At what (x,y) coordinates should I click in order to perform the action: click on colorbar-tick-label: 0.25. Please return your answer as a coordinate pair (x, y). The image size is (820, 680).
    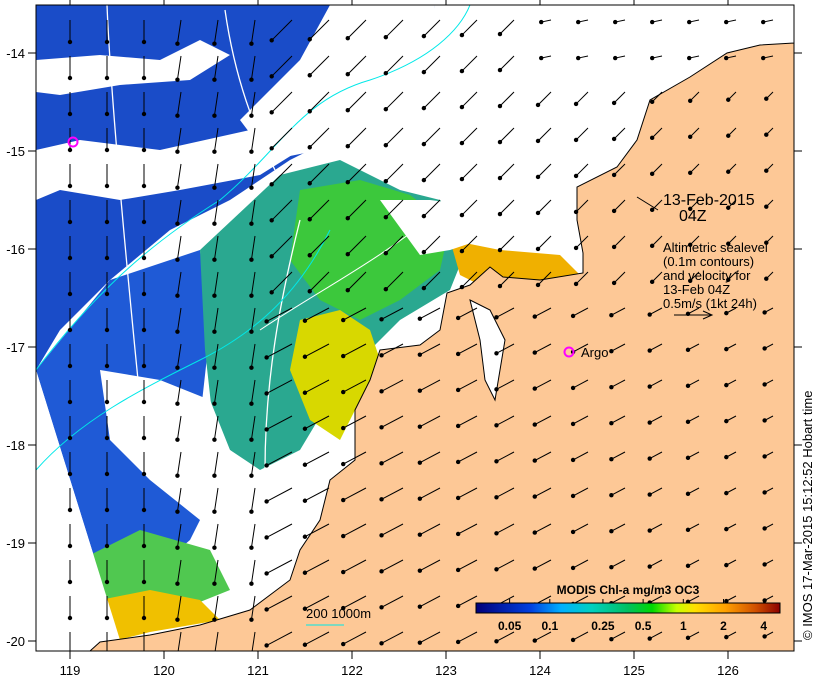
    Looking at the image, I should click on (603, 626).